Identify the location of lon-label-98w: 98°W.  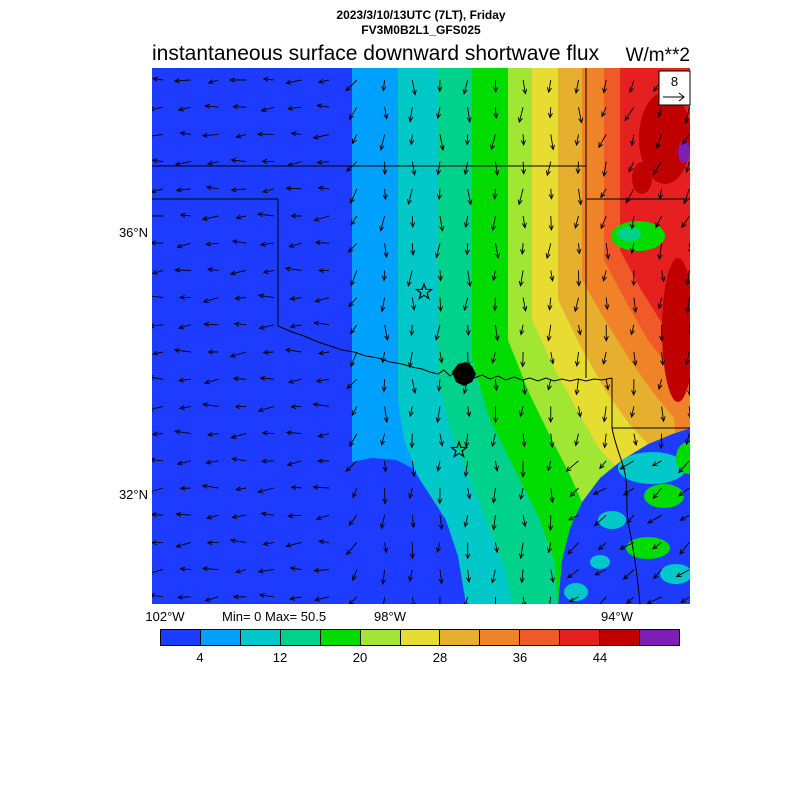
(390, 616).